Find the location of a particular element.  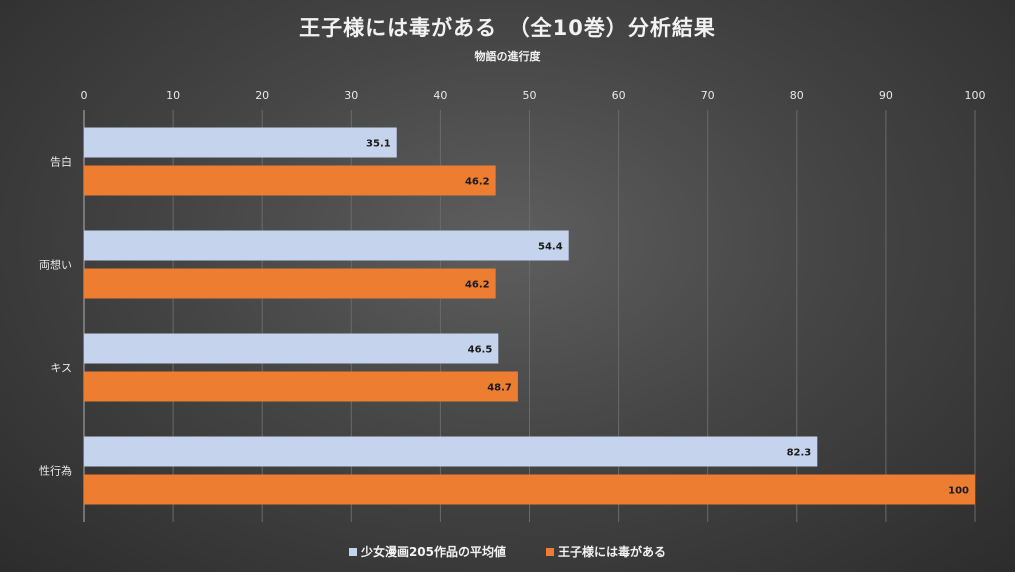

data-label-series-2-cat-2: 46.2 is located at coordinates (477, 285).